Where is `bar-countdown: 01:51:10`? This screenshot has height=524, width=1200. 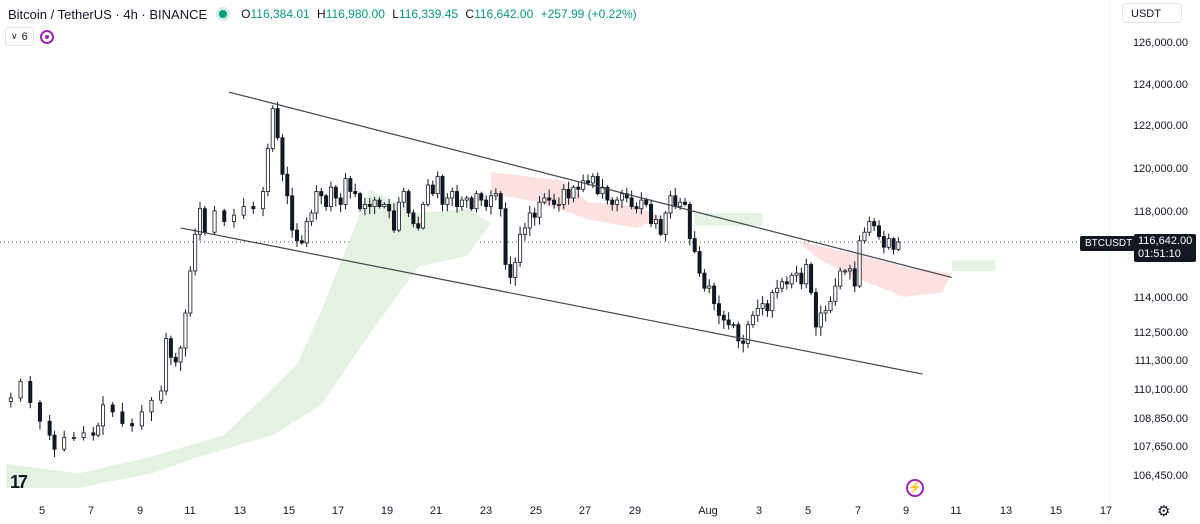 bar-countdown: 01:51:10 is located at coordinates (1159, 254).